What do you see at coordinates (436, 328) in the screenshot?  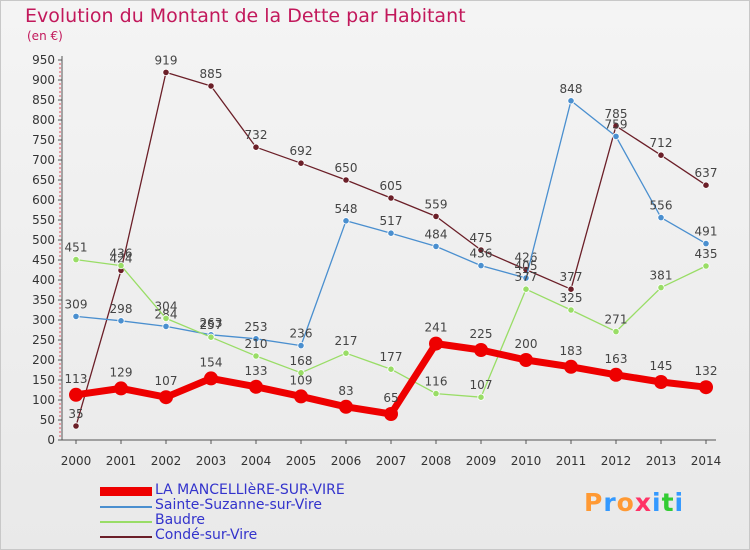 I see `data-label: 241` at bounding box center [436, 328].